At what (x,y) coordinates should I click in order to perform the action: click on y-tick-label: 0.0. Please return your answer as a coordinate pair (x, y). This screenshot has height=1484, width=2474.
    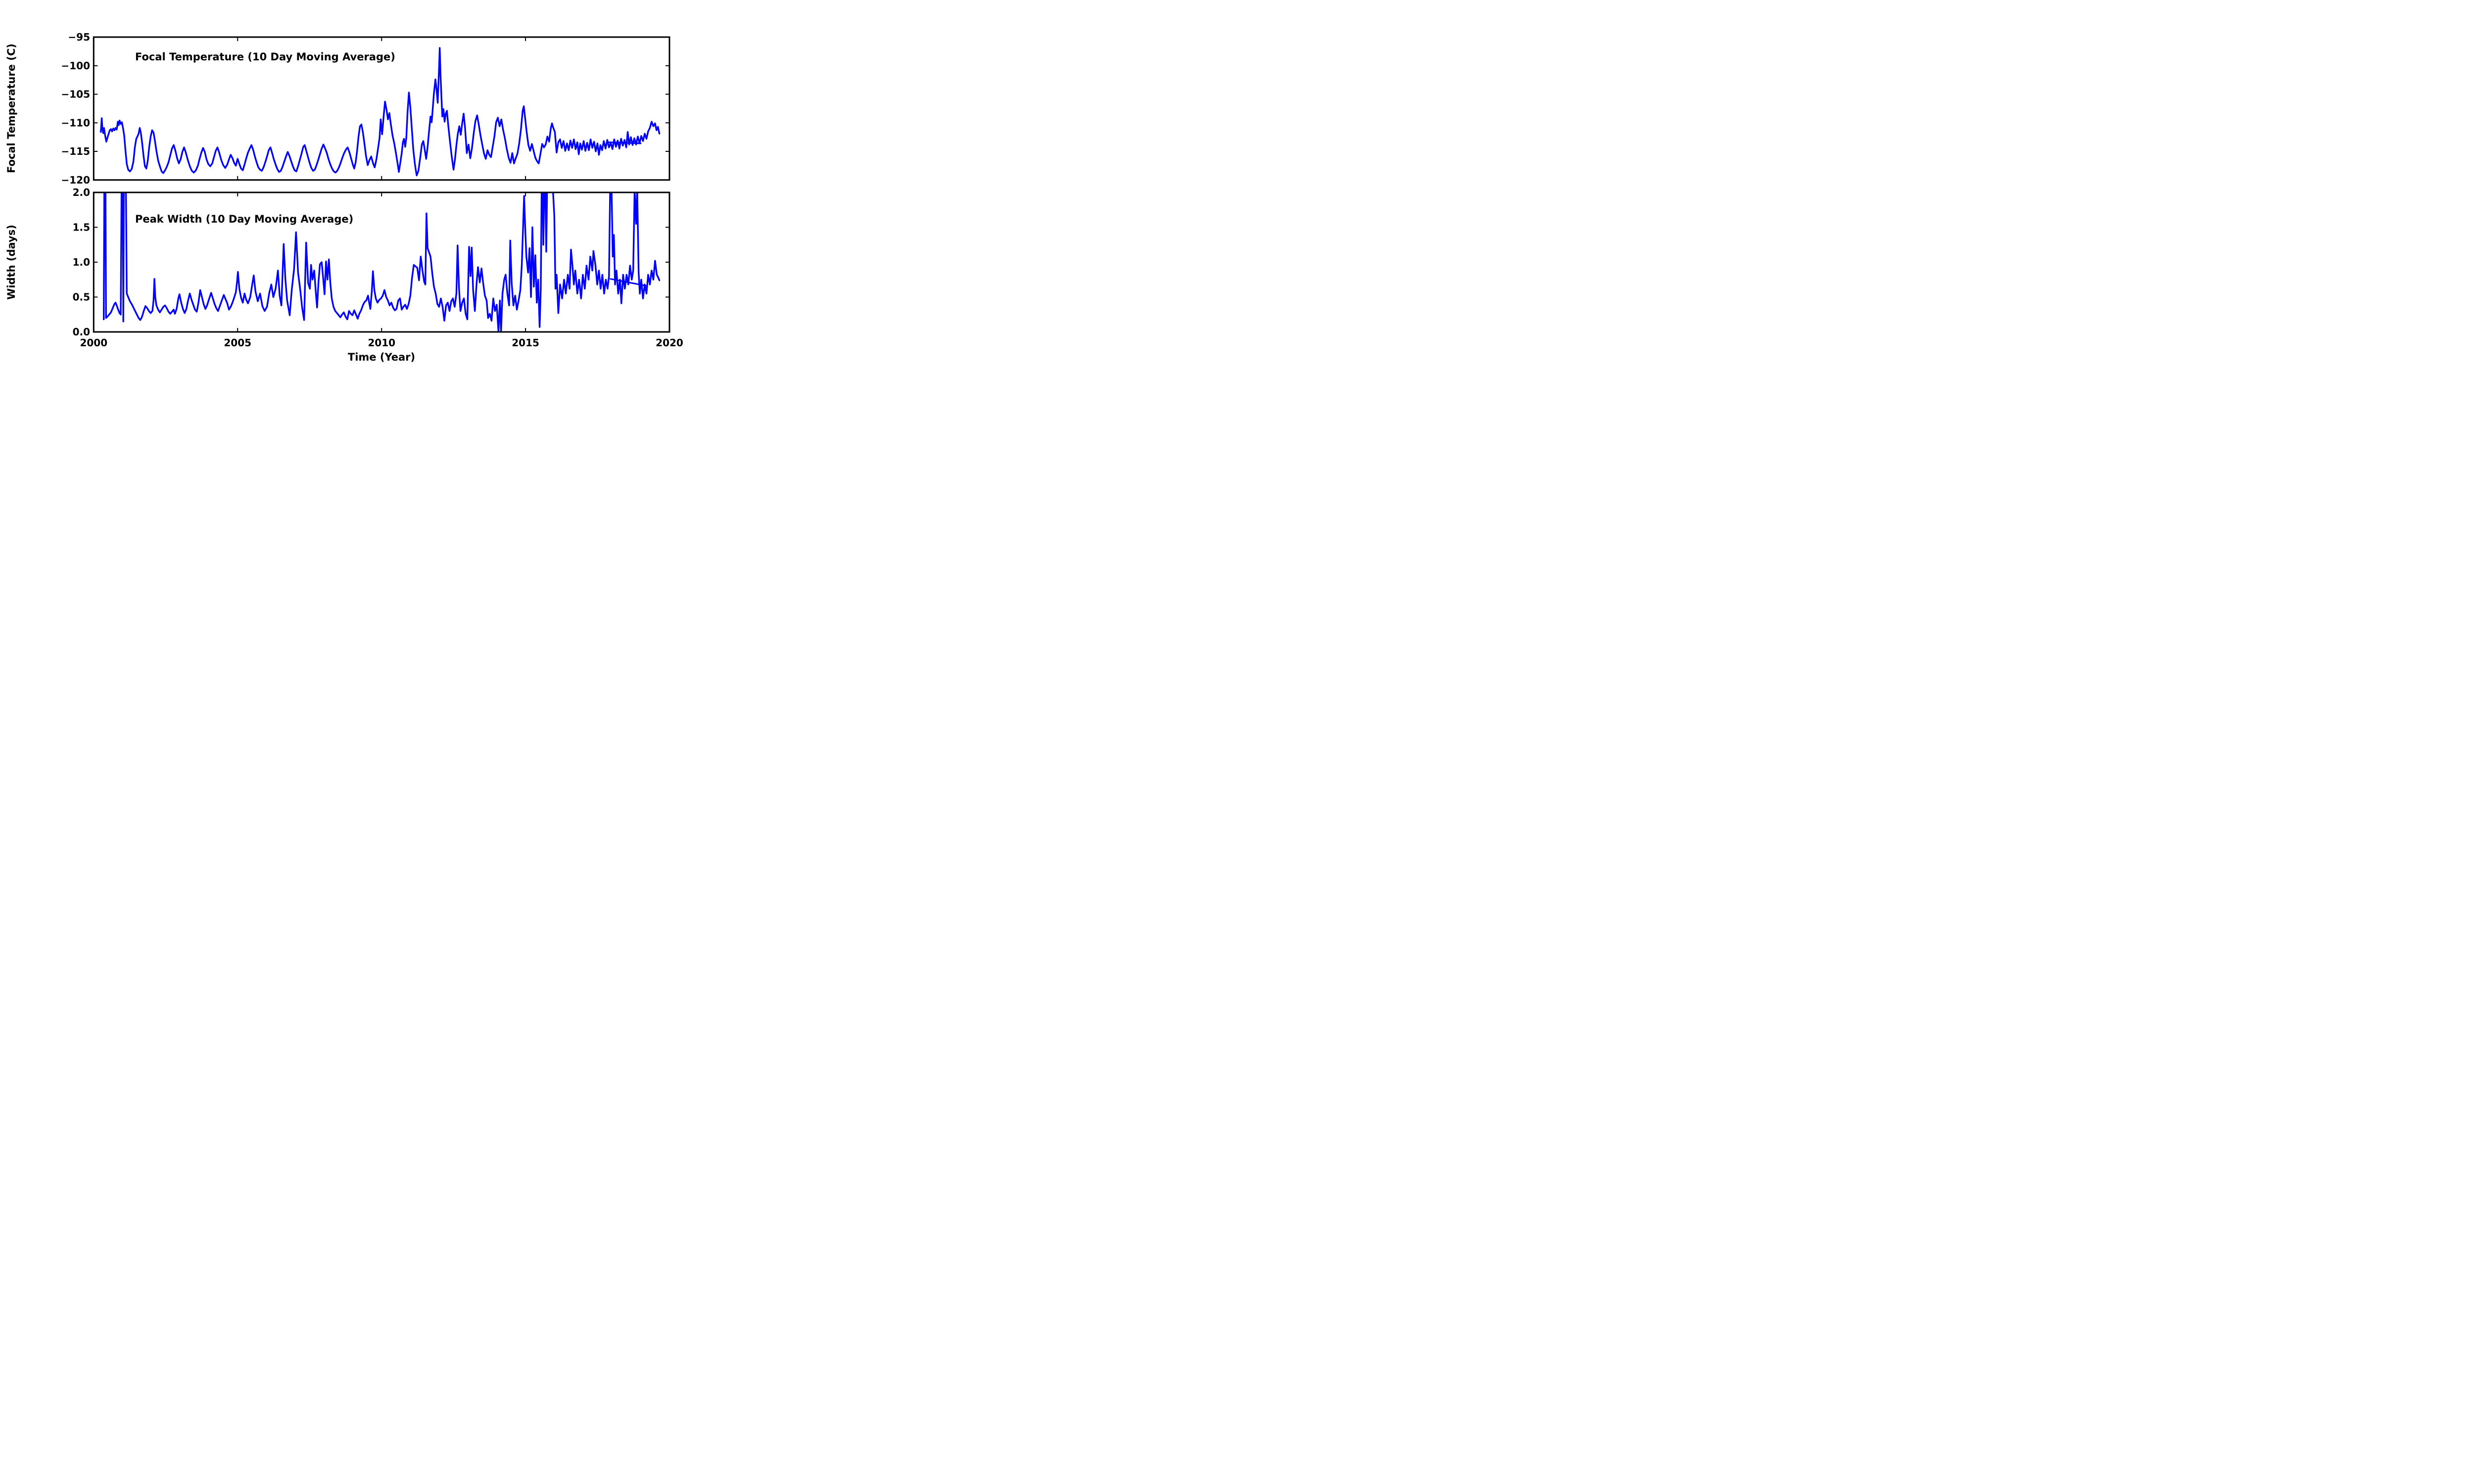
    Looking at the image, I should click on (82, 332).